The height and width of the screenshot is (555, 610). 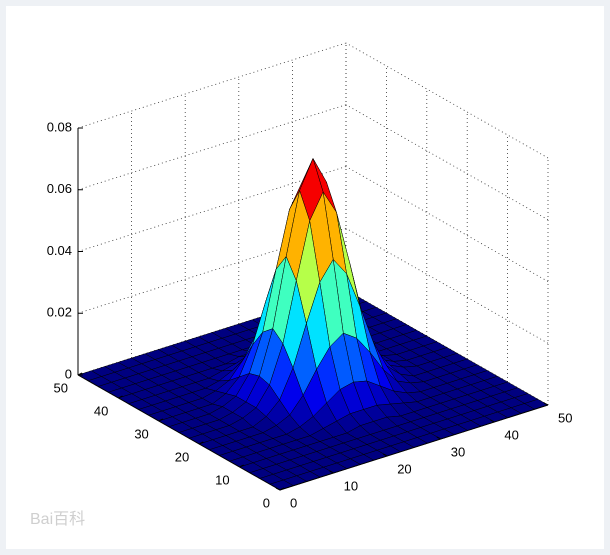 What do you see at coordinates (351, 485) in the screenshot?
I see `x-tick-label: 10` at bounding box center [351, 485].